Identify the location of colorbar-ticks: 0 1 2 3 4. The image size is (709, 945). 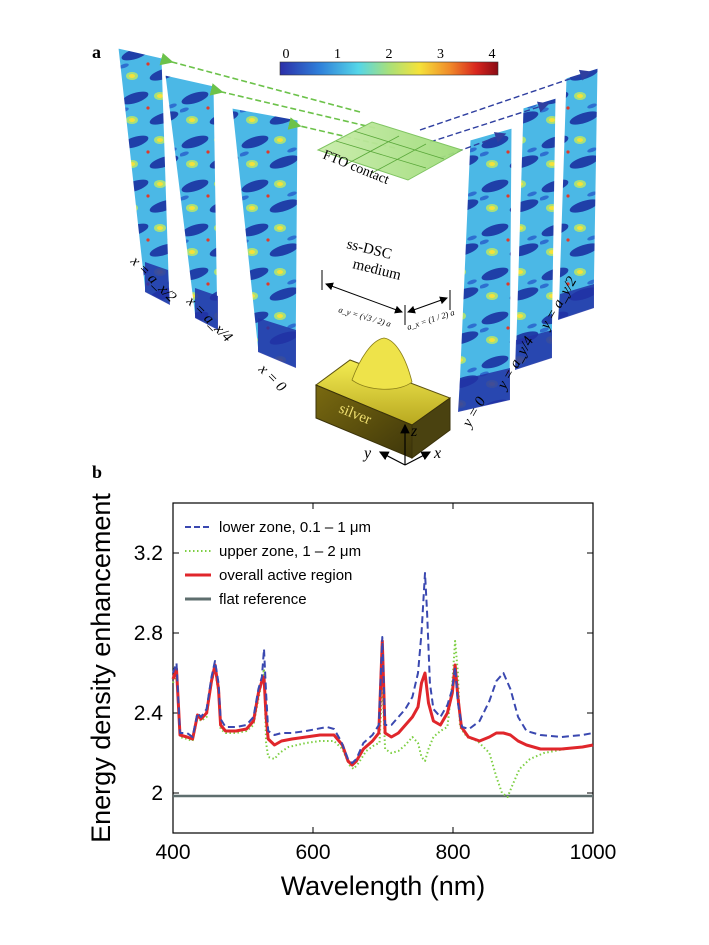
(389, 54).